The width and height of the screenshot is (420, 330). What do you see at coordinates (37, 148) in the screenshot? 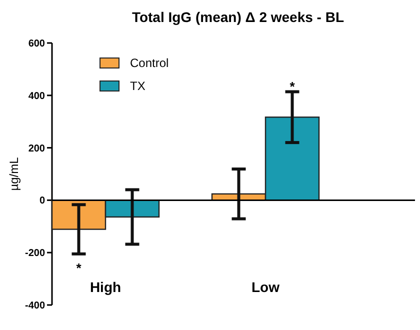
I see `y-tick-label: 200` at bounding box center [37, 148].